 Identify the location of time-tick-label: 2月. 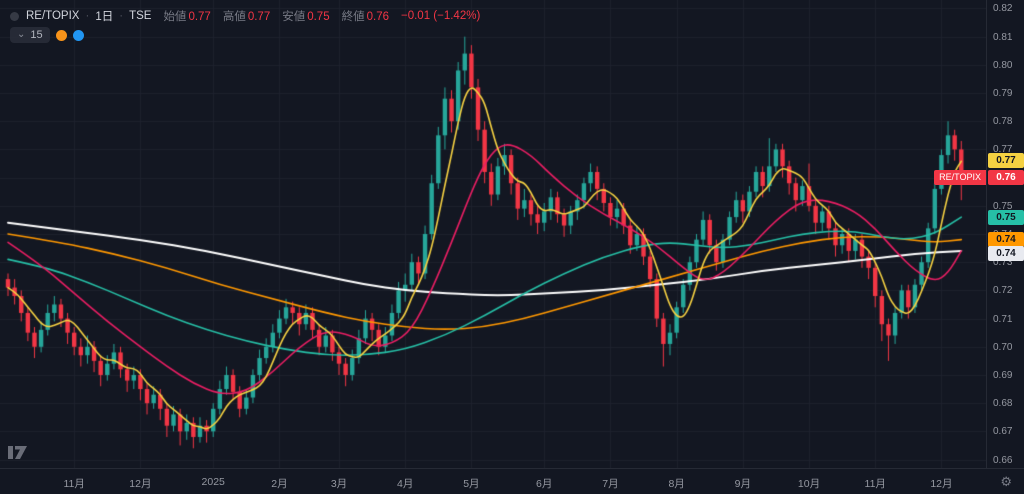
(279, 484).